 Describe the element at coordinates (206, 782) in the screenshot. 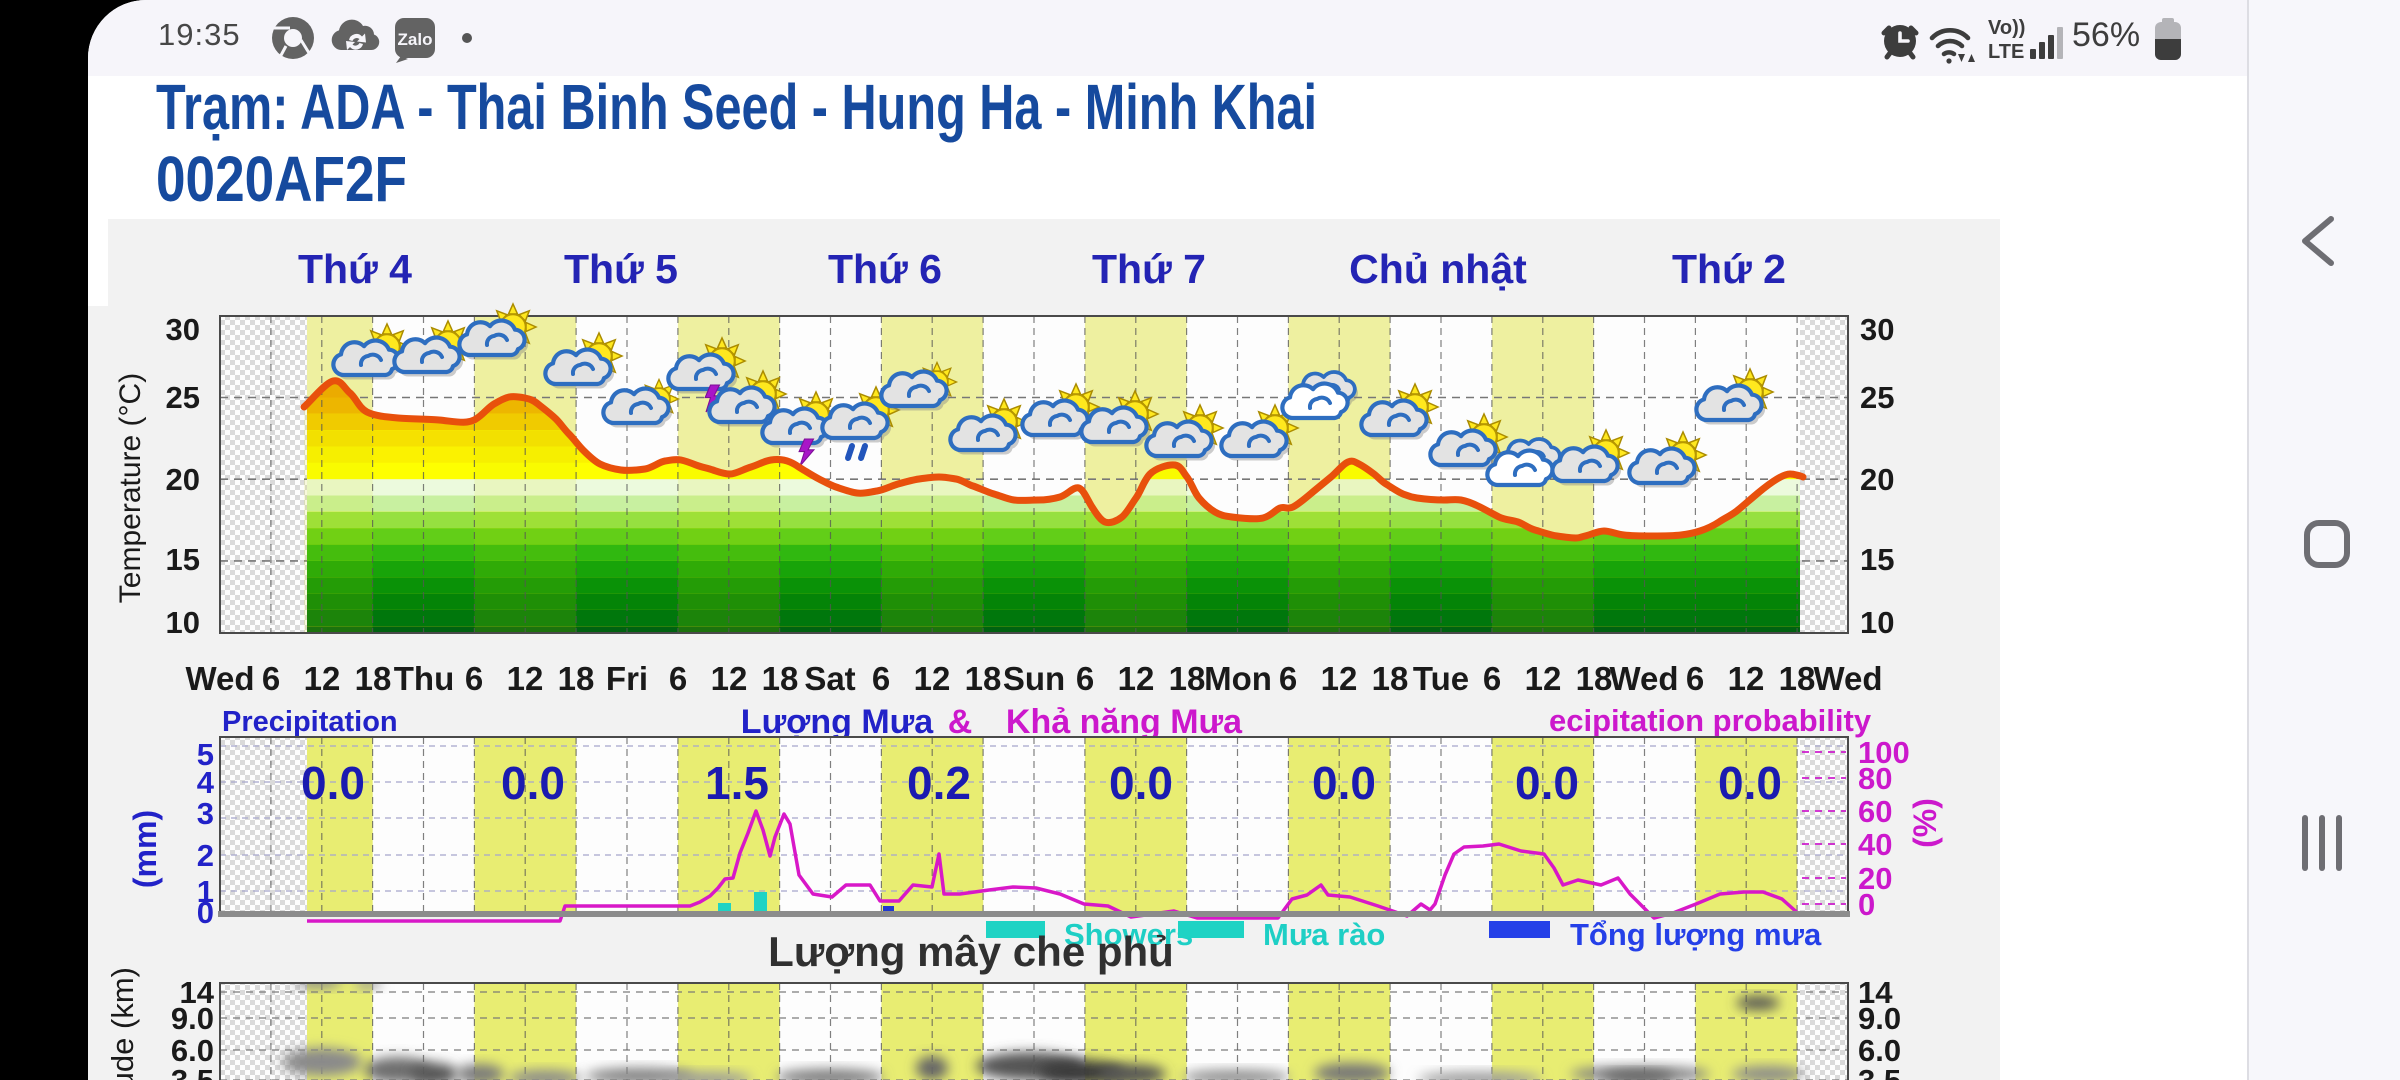

I see `svg-text: 4` at that location.